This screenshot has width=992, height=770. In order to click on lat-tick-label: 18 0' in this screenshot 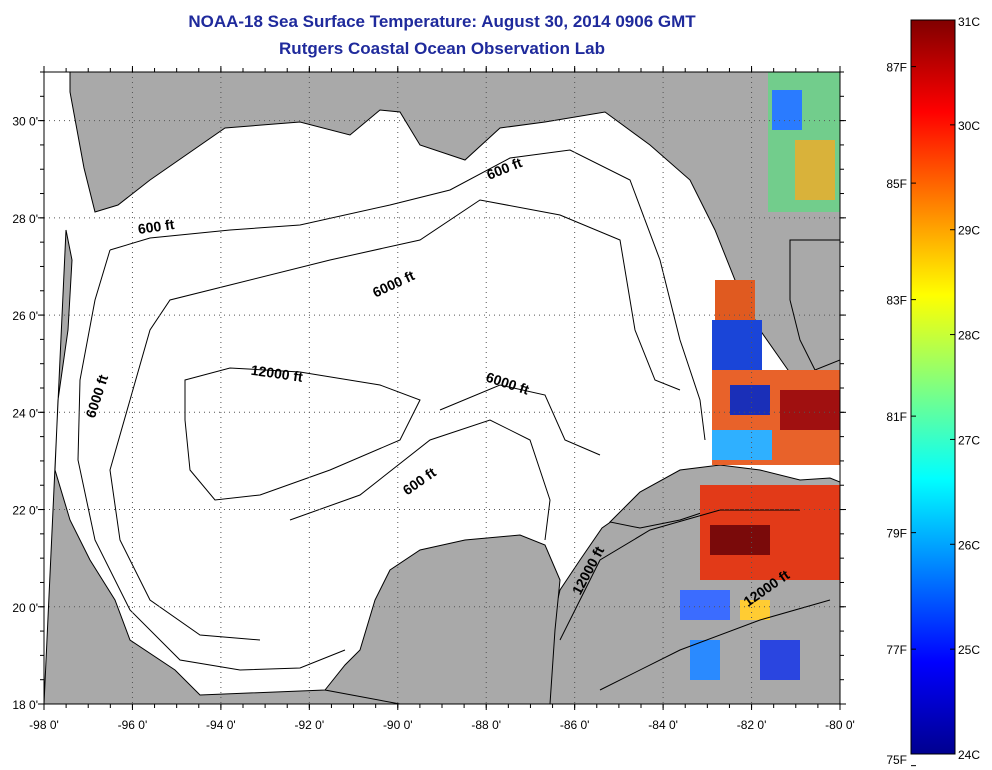, I will do `click(25, 705)`.